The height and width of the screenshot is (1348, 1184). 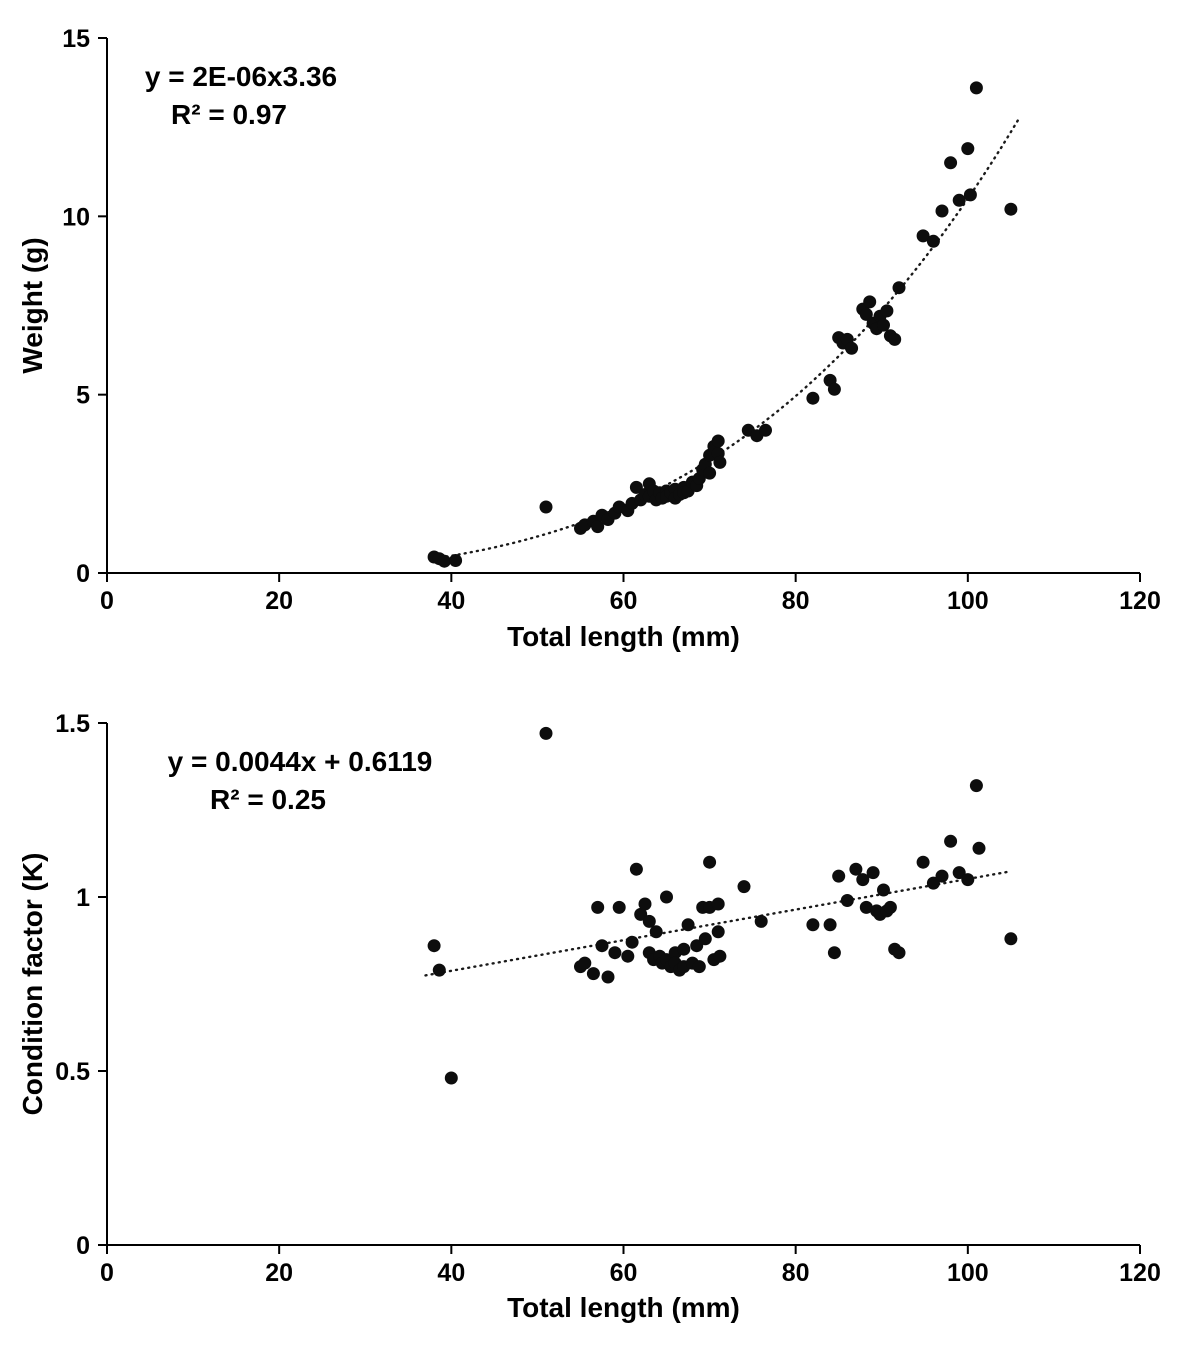 I want to click on y-axis-title: Condition factor (K), so click(x=32, y=984).